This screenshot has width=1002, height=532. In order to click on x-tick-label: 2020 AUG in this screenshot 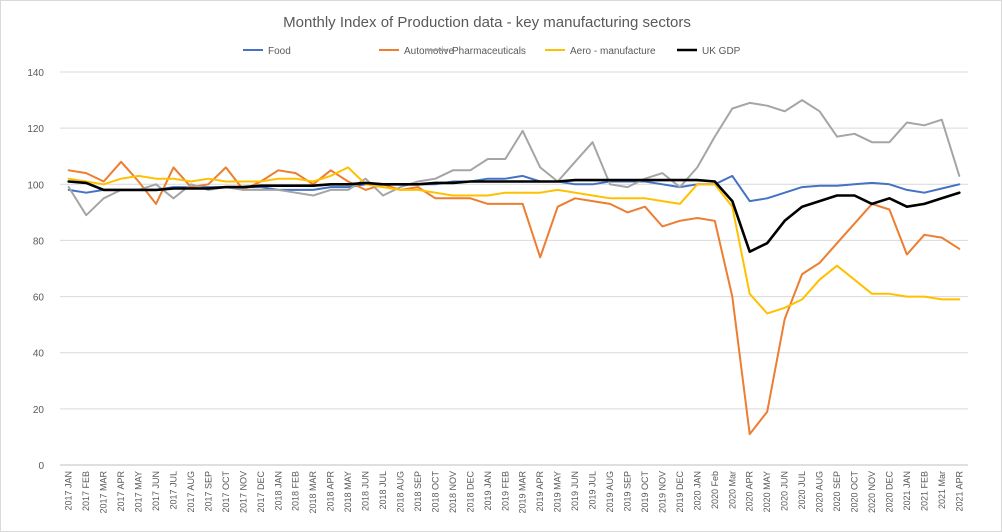, I will do `click(820, 492)`.